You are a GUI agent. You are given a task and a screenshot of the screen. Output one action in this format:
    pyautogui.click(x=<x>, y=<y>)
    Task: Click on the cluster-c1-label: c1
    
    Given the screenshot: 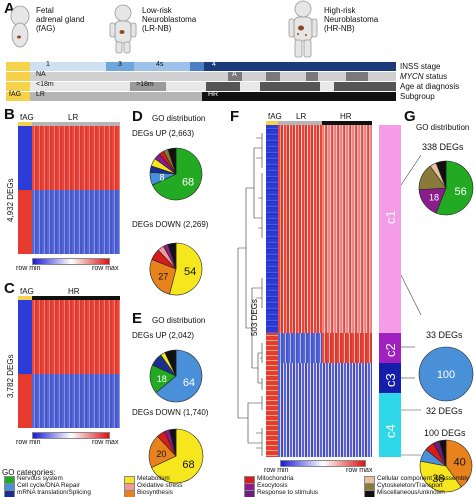 What is the action you would take?
    pyautogui.click(x=390, y=217)
    